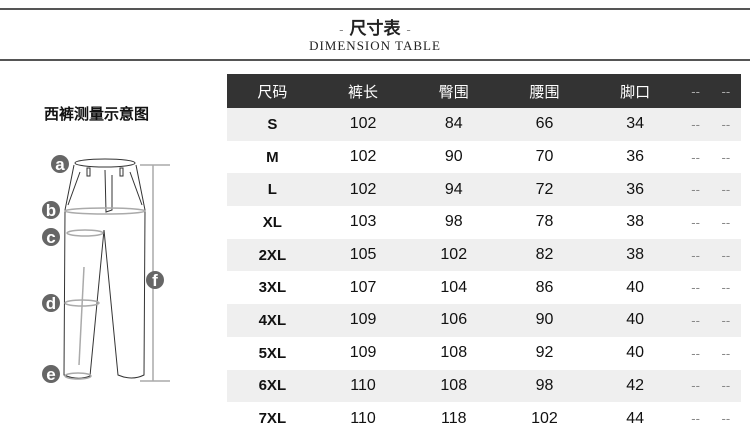  What do you see at coordinates (454, 418) in the screenshot?
I see `value-cell: 118` at bounding box center [454, 418].